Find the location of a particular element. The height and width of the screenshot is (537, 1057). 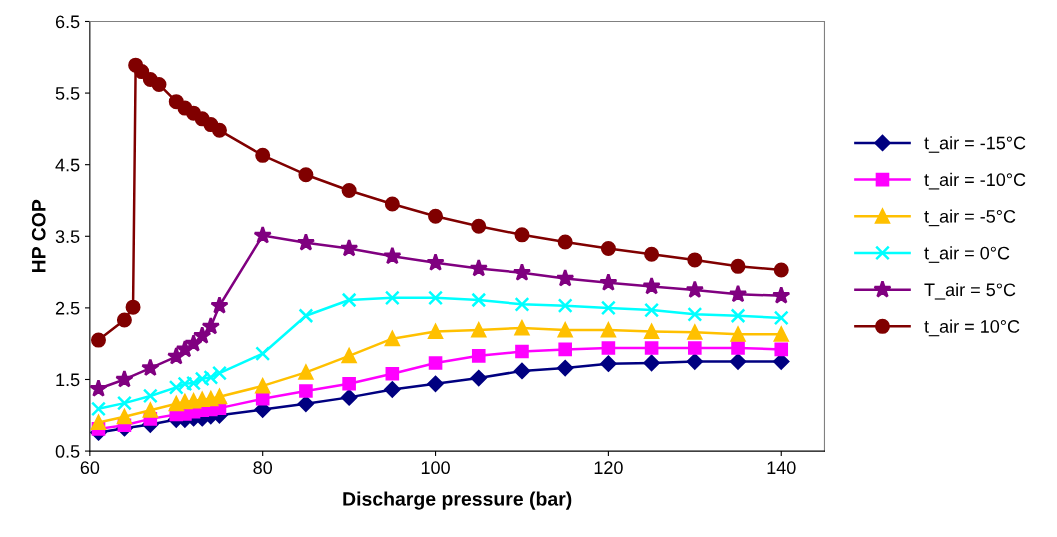

y-tick-label: 2.5 is located at coordinates (67, 308).